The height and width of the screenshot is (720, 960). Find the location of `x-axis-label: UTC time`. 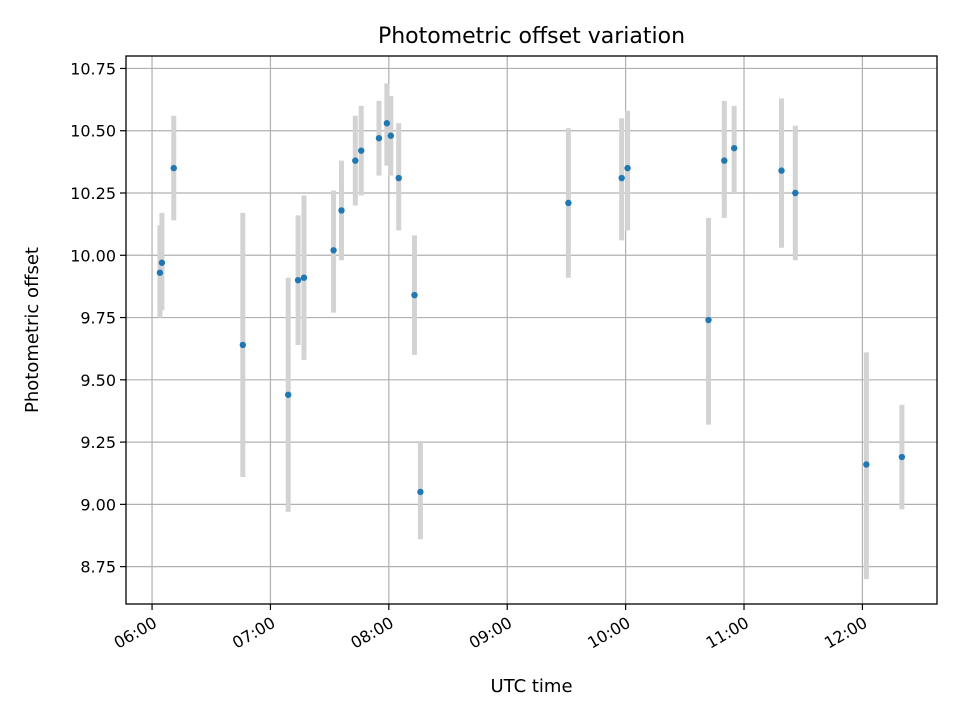

x-axis-label: UTC time is located at coordinates (531, 686).